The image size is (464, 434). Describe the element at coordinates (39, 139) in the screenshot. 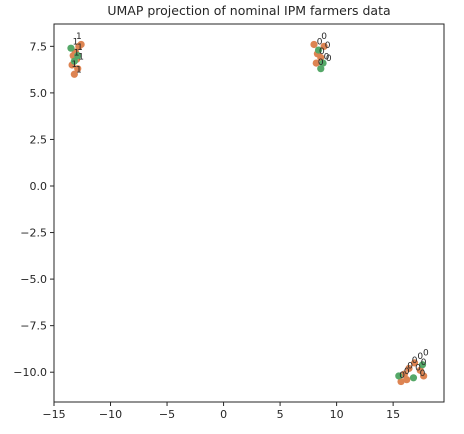

I see `y-tick-label: 2.5` at that location.